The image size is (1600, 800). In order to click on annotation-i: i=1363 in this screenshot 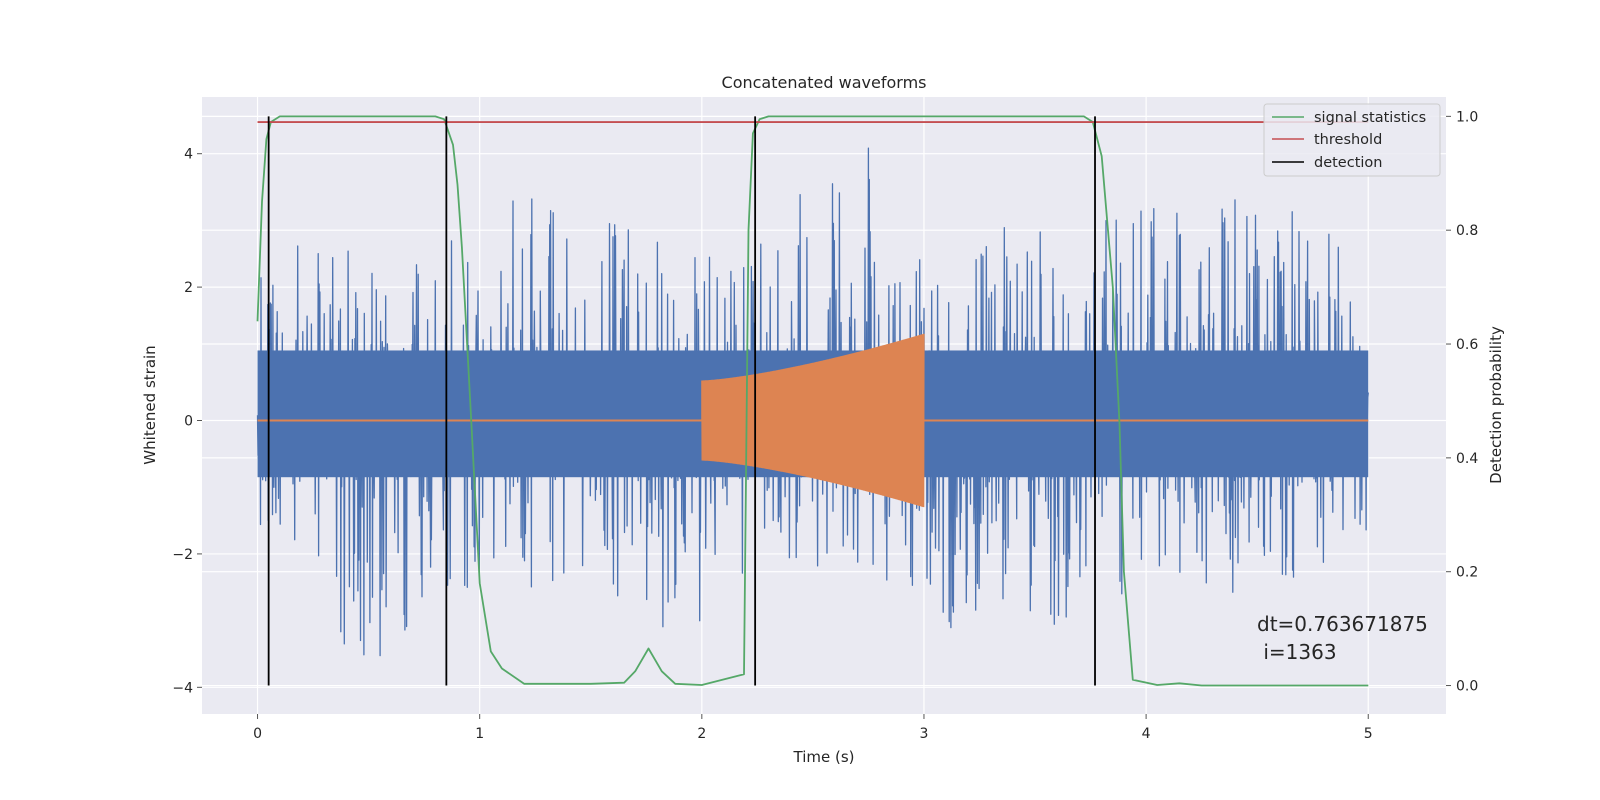, I will do `click(1297, 652)`.